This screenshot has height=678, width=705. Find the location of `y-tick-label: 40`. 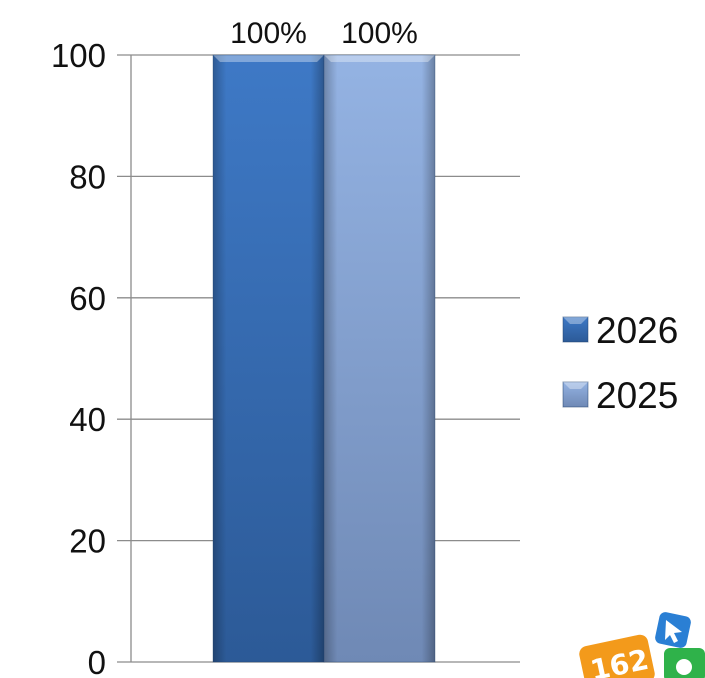

y-tick-label: 40 is located at coordinates (87, 419).